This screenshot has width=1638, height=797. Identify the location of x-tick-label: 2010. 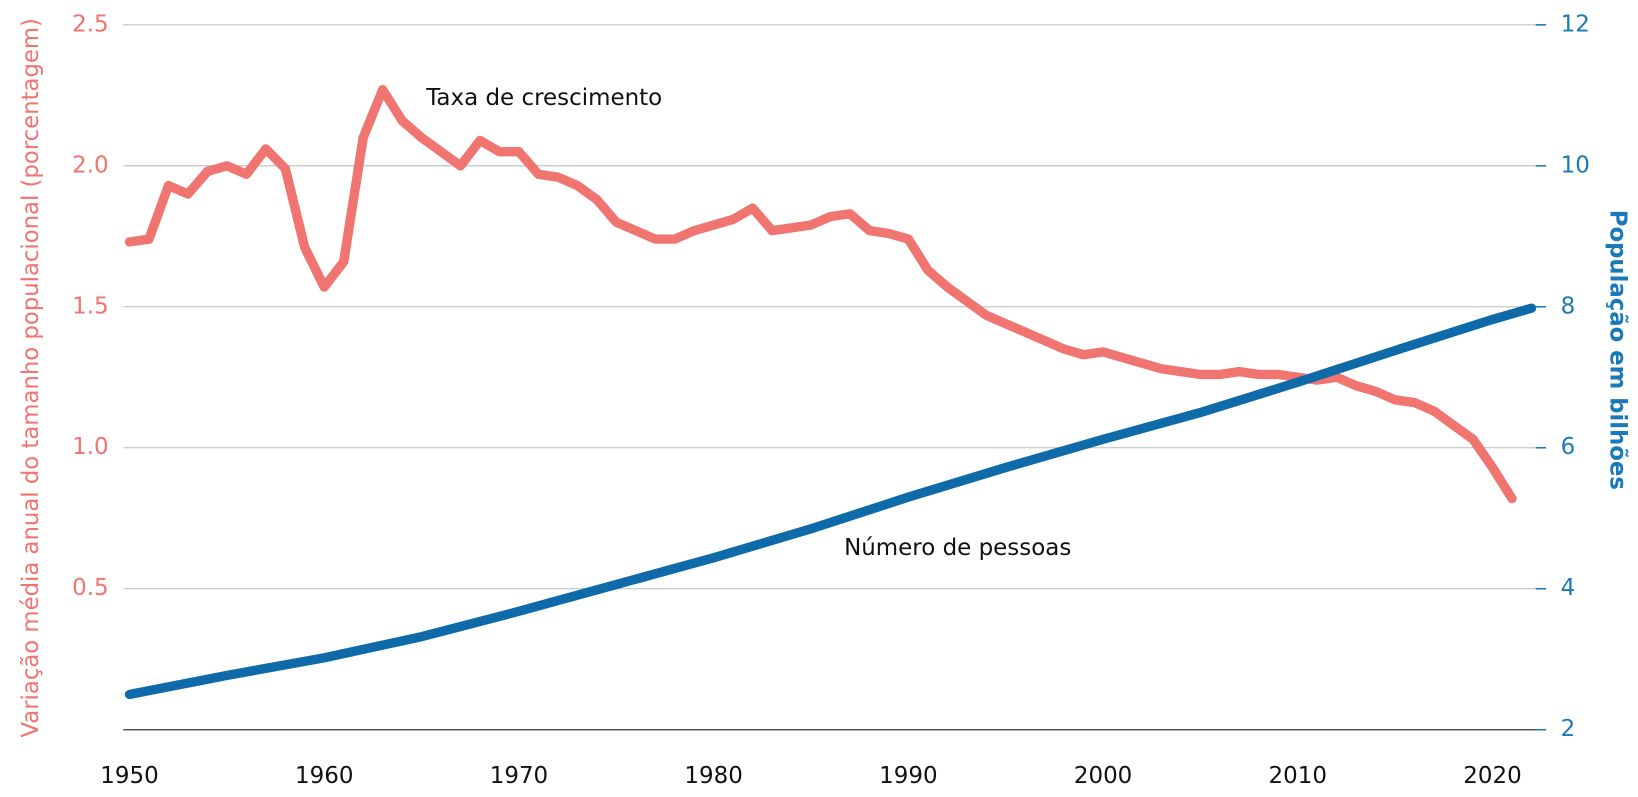
(1298, 776).